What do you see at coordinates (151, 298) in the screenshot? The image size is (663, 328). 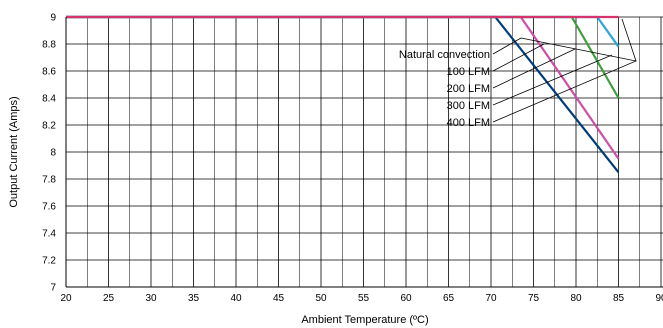 I see `x-tick-label: 30` at bounding box center [151, 298].